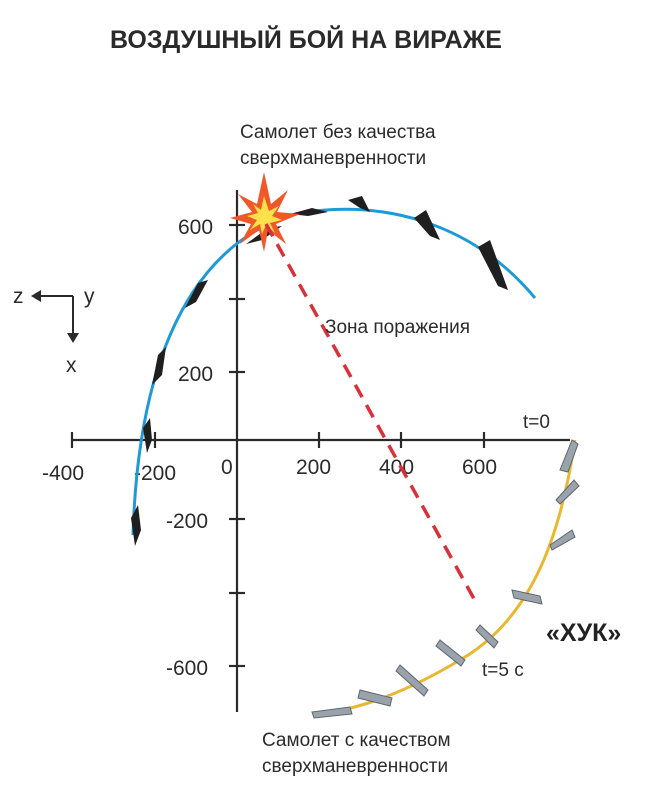  What do you see at coordinates (397, 327) in the screenshot?
I see `kill-zone-label: Зона поражения` at bounding box center [397, 327].